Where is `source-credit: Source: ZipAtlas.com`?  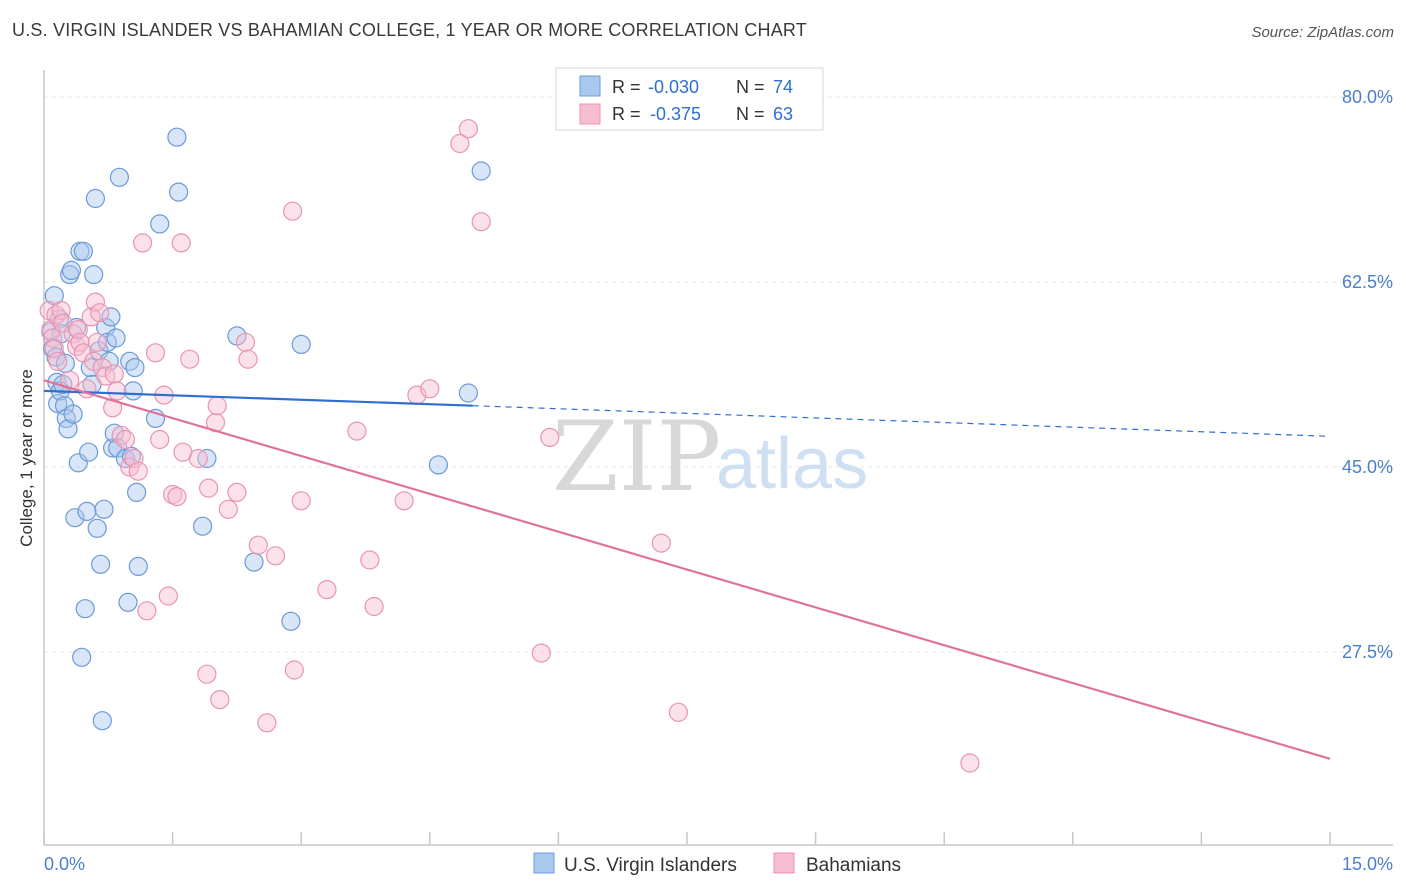 source-credit: Source: ZipAtlas.com is located at coordinates (1322, 32).